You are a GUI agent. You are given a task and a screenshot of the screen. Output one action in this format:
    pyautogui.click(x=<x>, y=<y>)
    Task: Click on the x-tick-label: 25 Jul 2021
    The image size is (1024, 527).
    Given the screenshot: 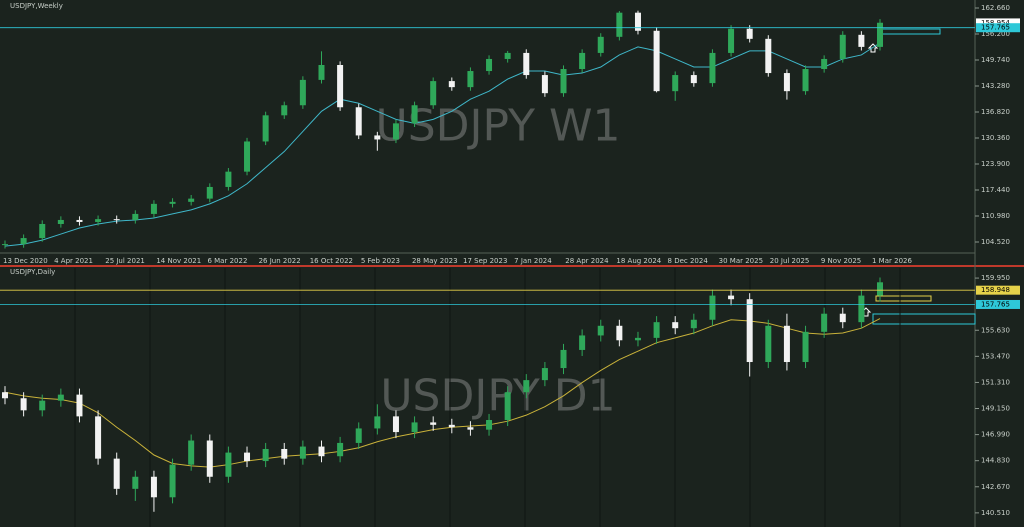 What is the action you would take?
    pyautogui.click(x=125, y=261)
    